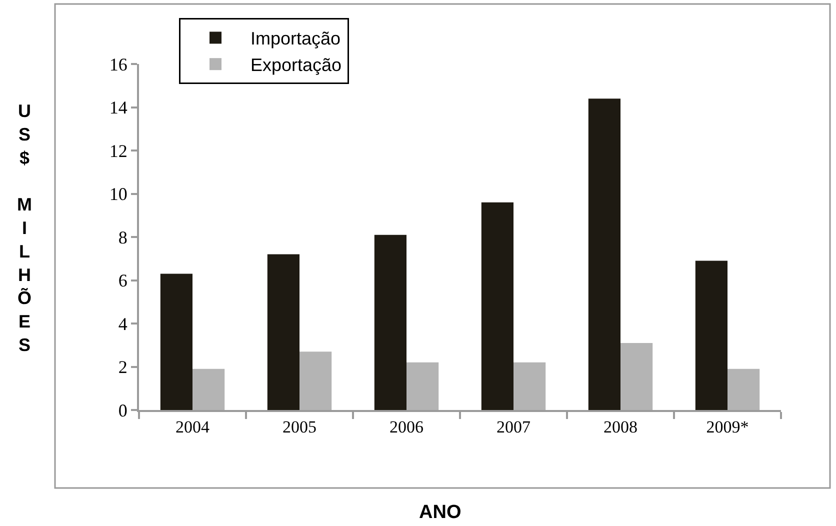 Image resolution: width=836 pixels, height=526 pixels. What do you see at coordinates (296, 65) in the screenshot?
I see `legend-label: Exportação` at bounding box center [296, 65].